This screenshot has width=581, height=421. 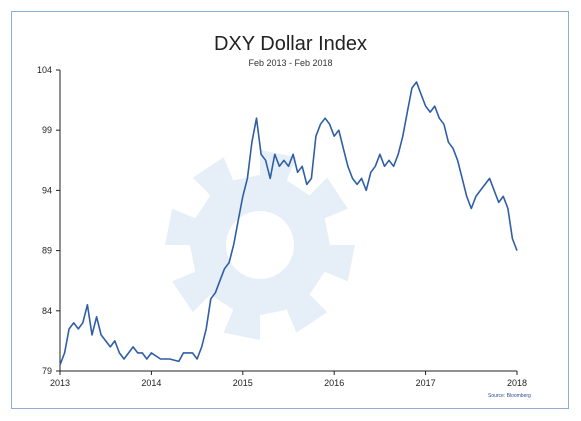 I want to click on y-tick-label: 84, so click(x=47, y=311).